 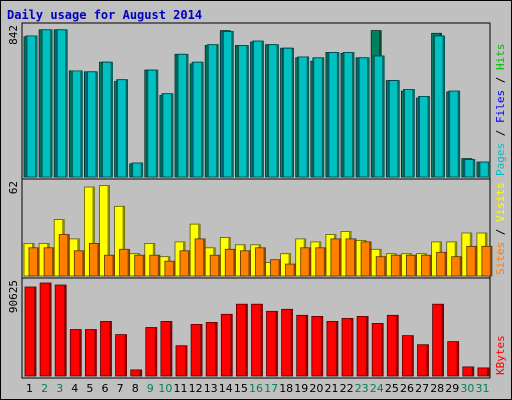 I want to click on day-label-11: 11, so click(x=181, y=388).